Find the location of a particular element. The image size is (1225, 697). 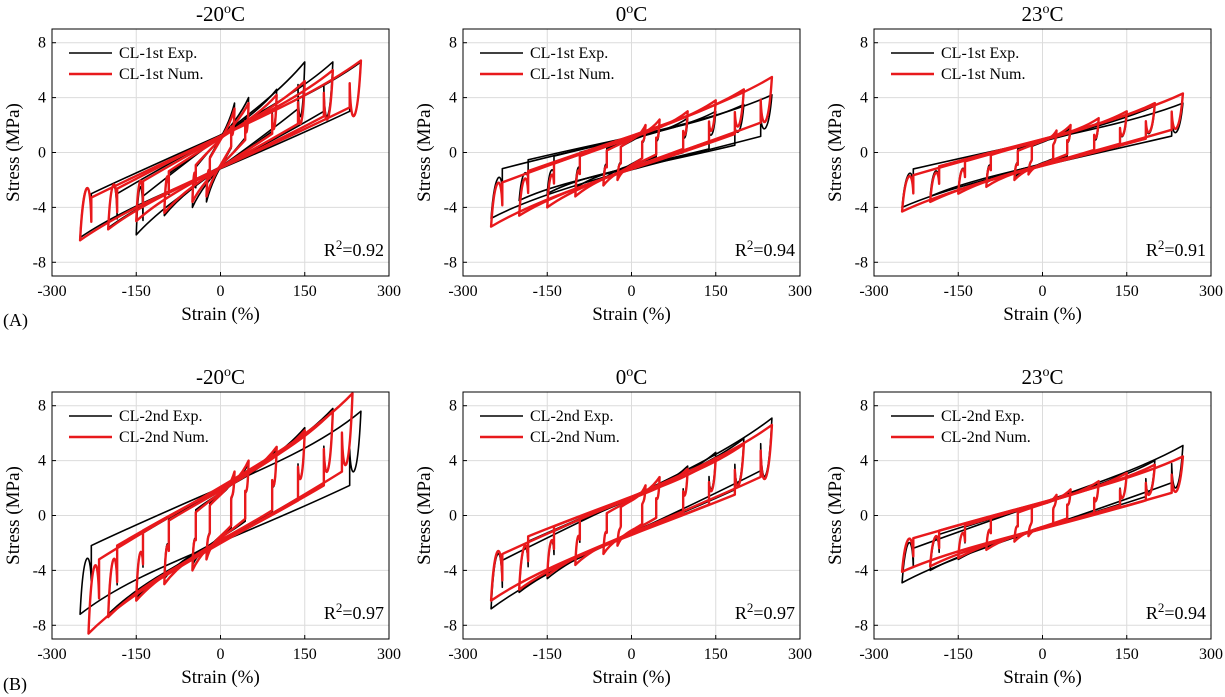

x-tick-label: 150 is located at coordinates (716, 291).